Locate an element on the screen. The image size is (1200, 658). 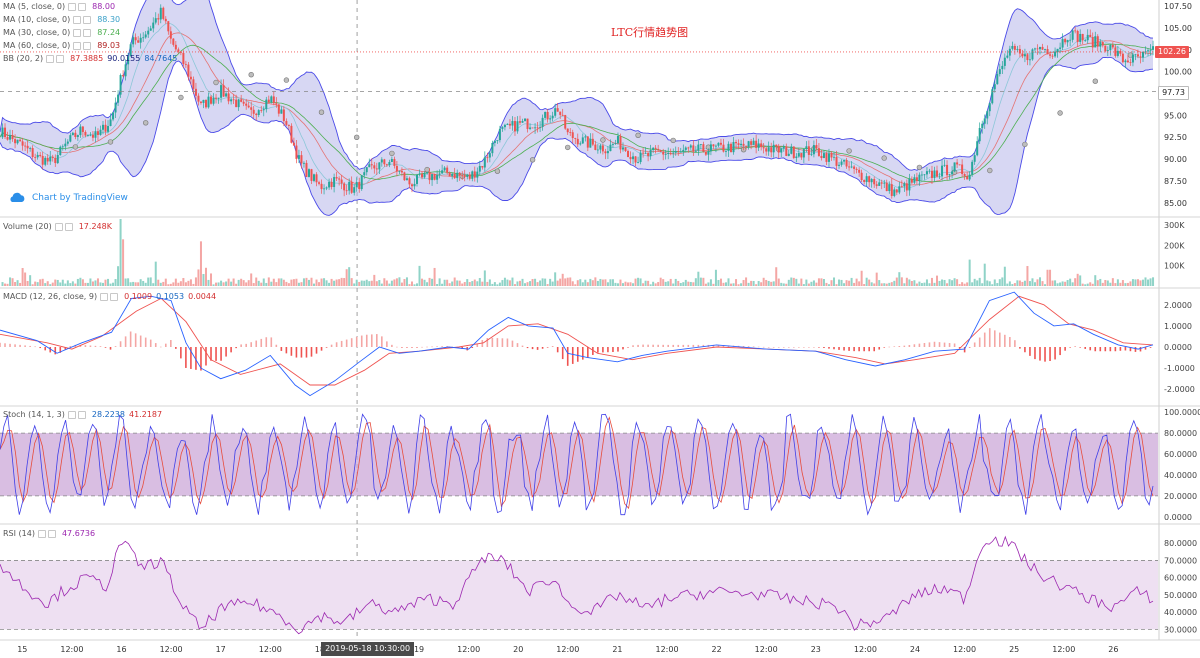
time-tick-label: 12:00 is located at coordinates (468, 649).